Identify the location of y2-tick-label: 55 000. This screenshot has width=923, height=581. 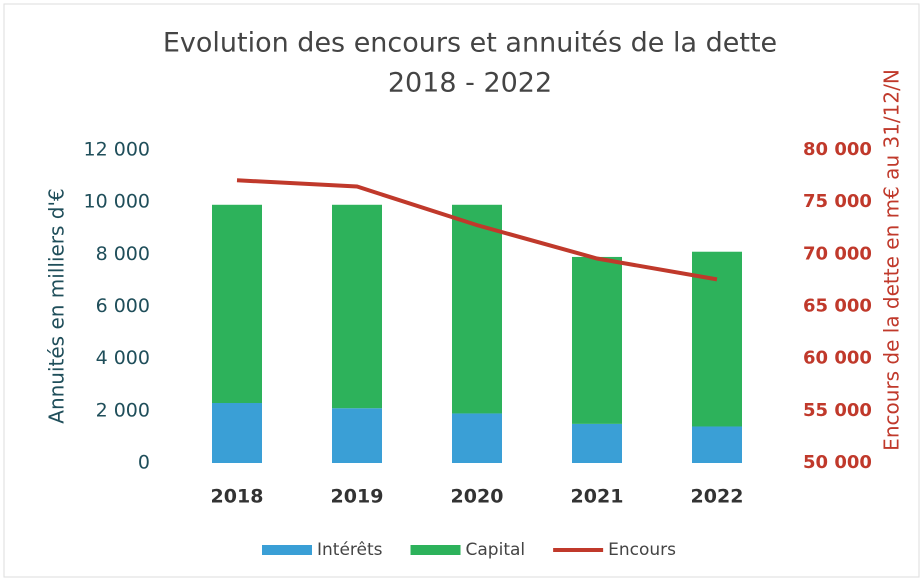
(837, 410).